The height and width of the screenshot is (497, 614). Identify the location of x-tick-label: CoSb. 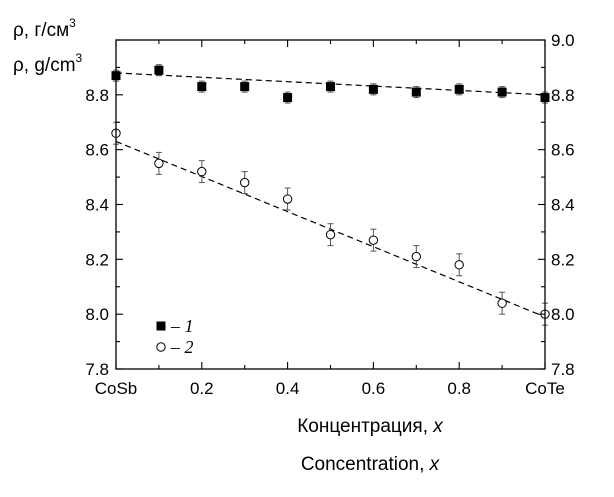
(116, 388).